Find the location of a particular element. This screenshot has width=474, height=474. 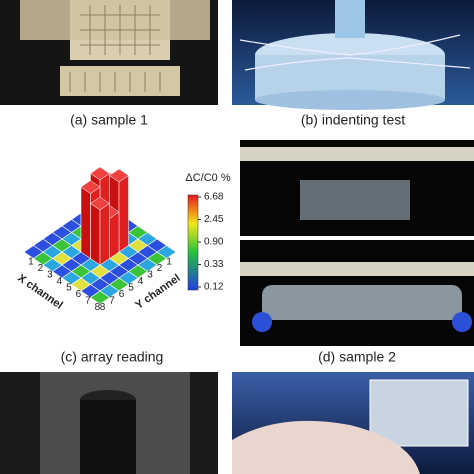

caption: (b) indenting test is located at coordinates (353, 120).